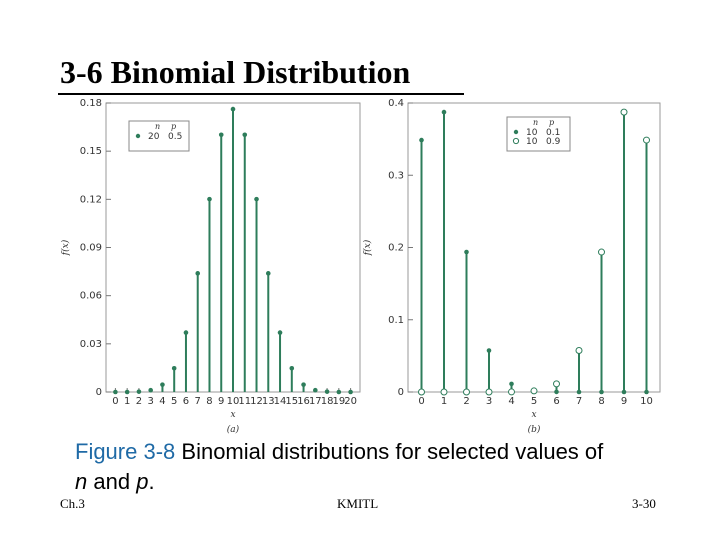  I want to click on chart-b-xtick-label: 7, so click(579, 401).